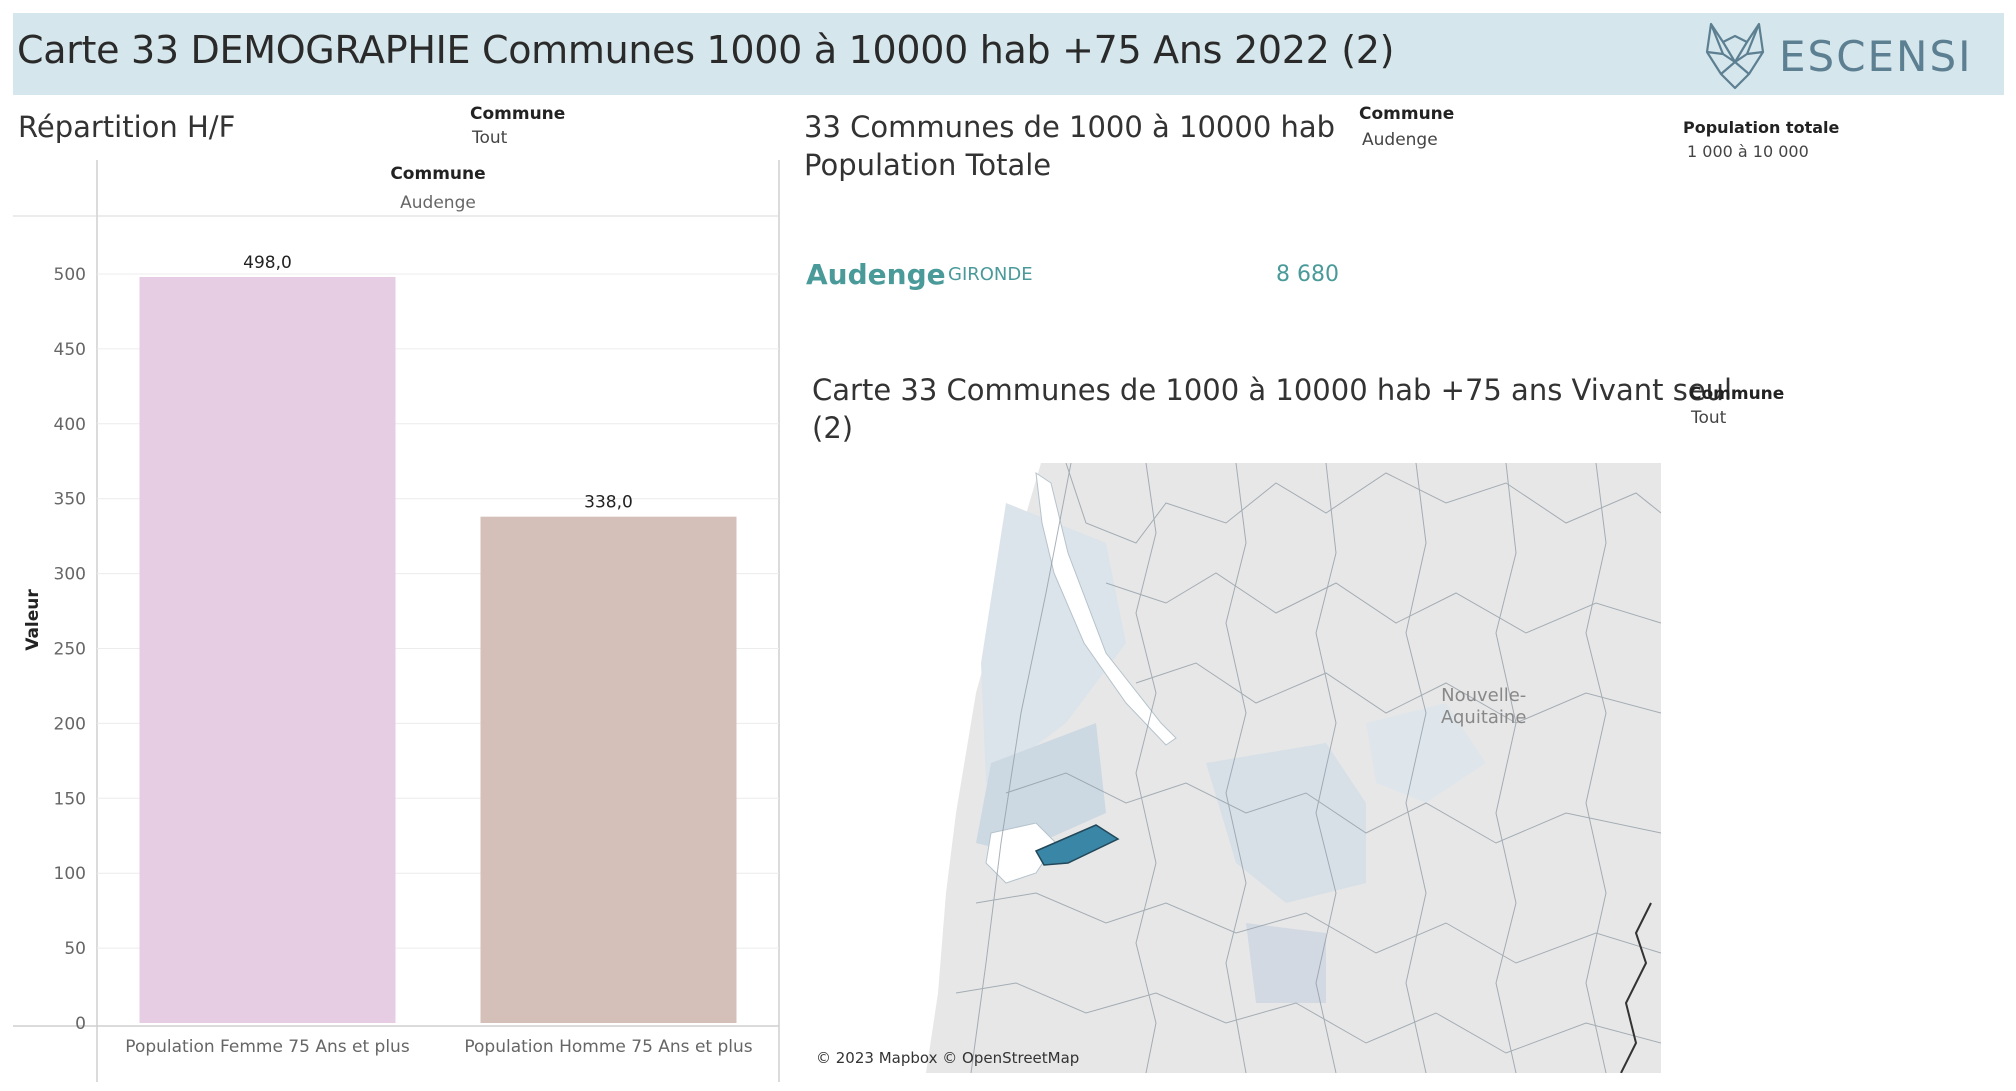  Describe the element at coordinates (1735, 56) in the screenshot. I see `wolf-icon` at that location.